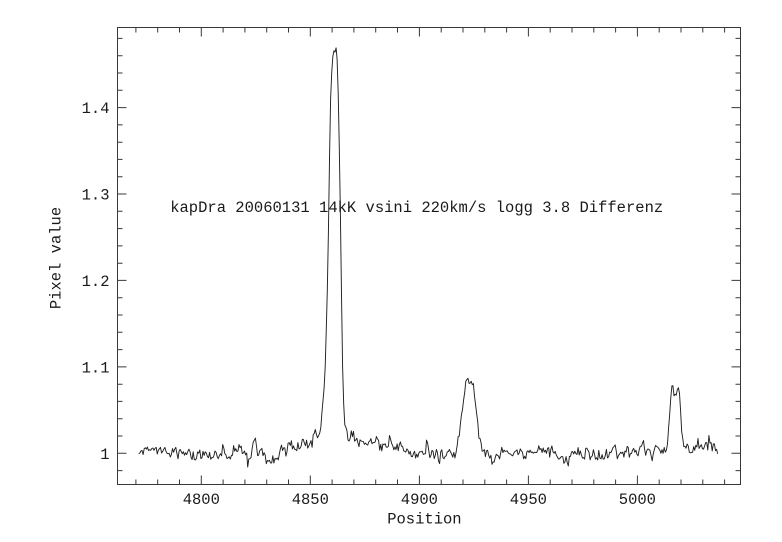 Image resolution: width=782 pixels, height=542 pixels. I want to click on svg-text: 1.1, so click(96, 369).